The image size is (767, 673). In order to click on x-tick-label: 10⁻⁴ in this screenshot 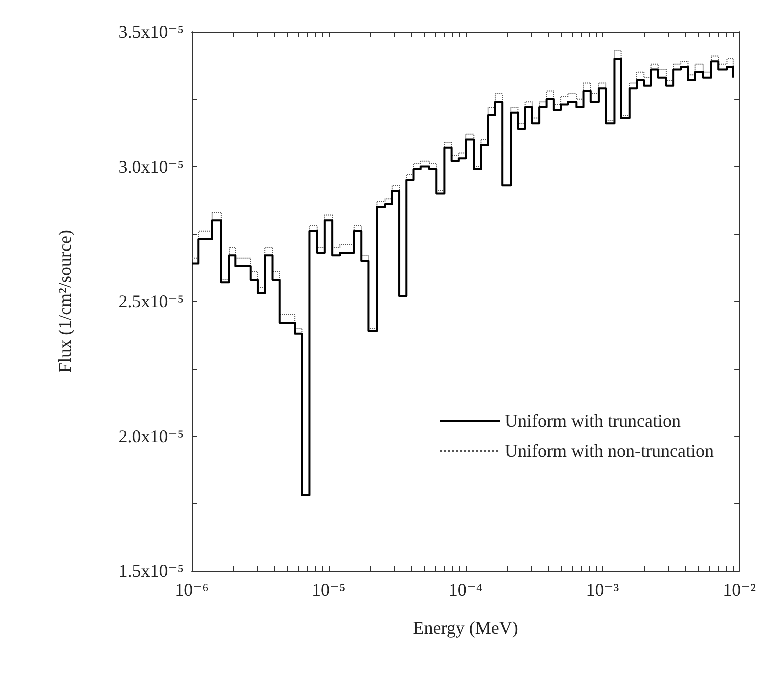, I will do `click(465, 590)`.